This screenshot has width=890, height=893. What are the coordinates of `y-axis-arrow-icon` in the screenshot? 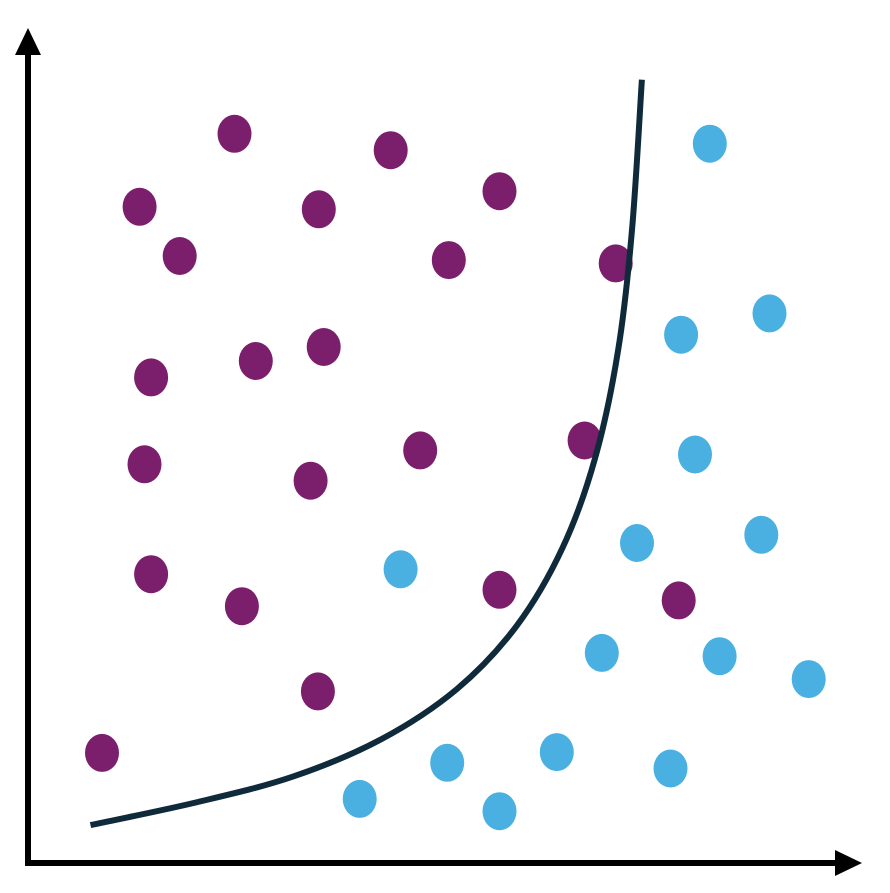 It's located at (28, 41).